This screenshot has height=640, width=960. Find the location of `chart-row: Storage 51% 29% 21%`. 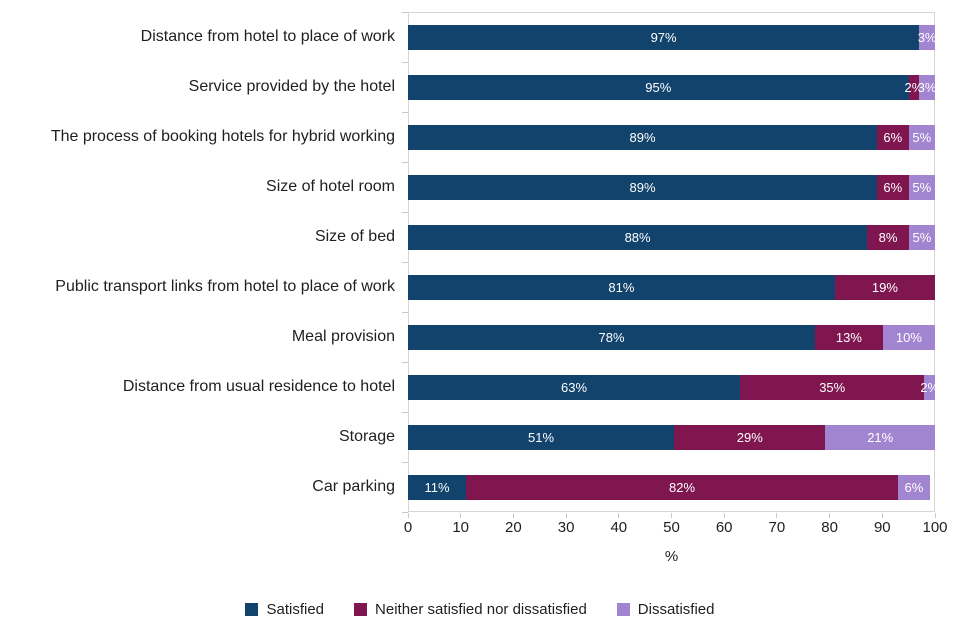

chart-row: Storage 51% 29% 21% is located at coordinates (467, 437).